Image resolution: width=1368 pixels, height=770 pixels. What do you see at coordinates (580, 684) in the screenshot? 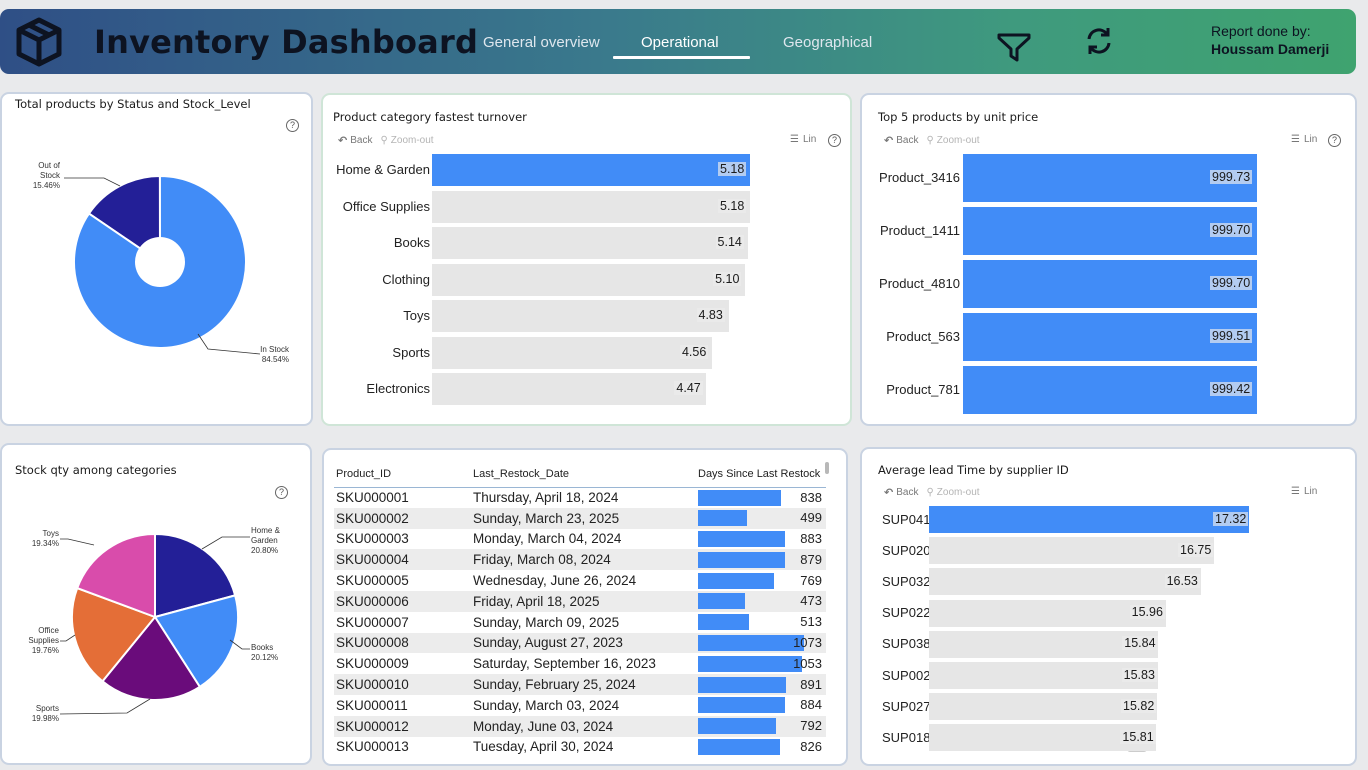
I see `table-row: SKU000010 Sunday, February 25, 2024 891` at bounding box center [580, 684].